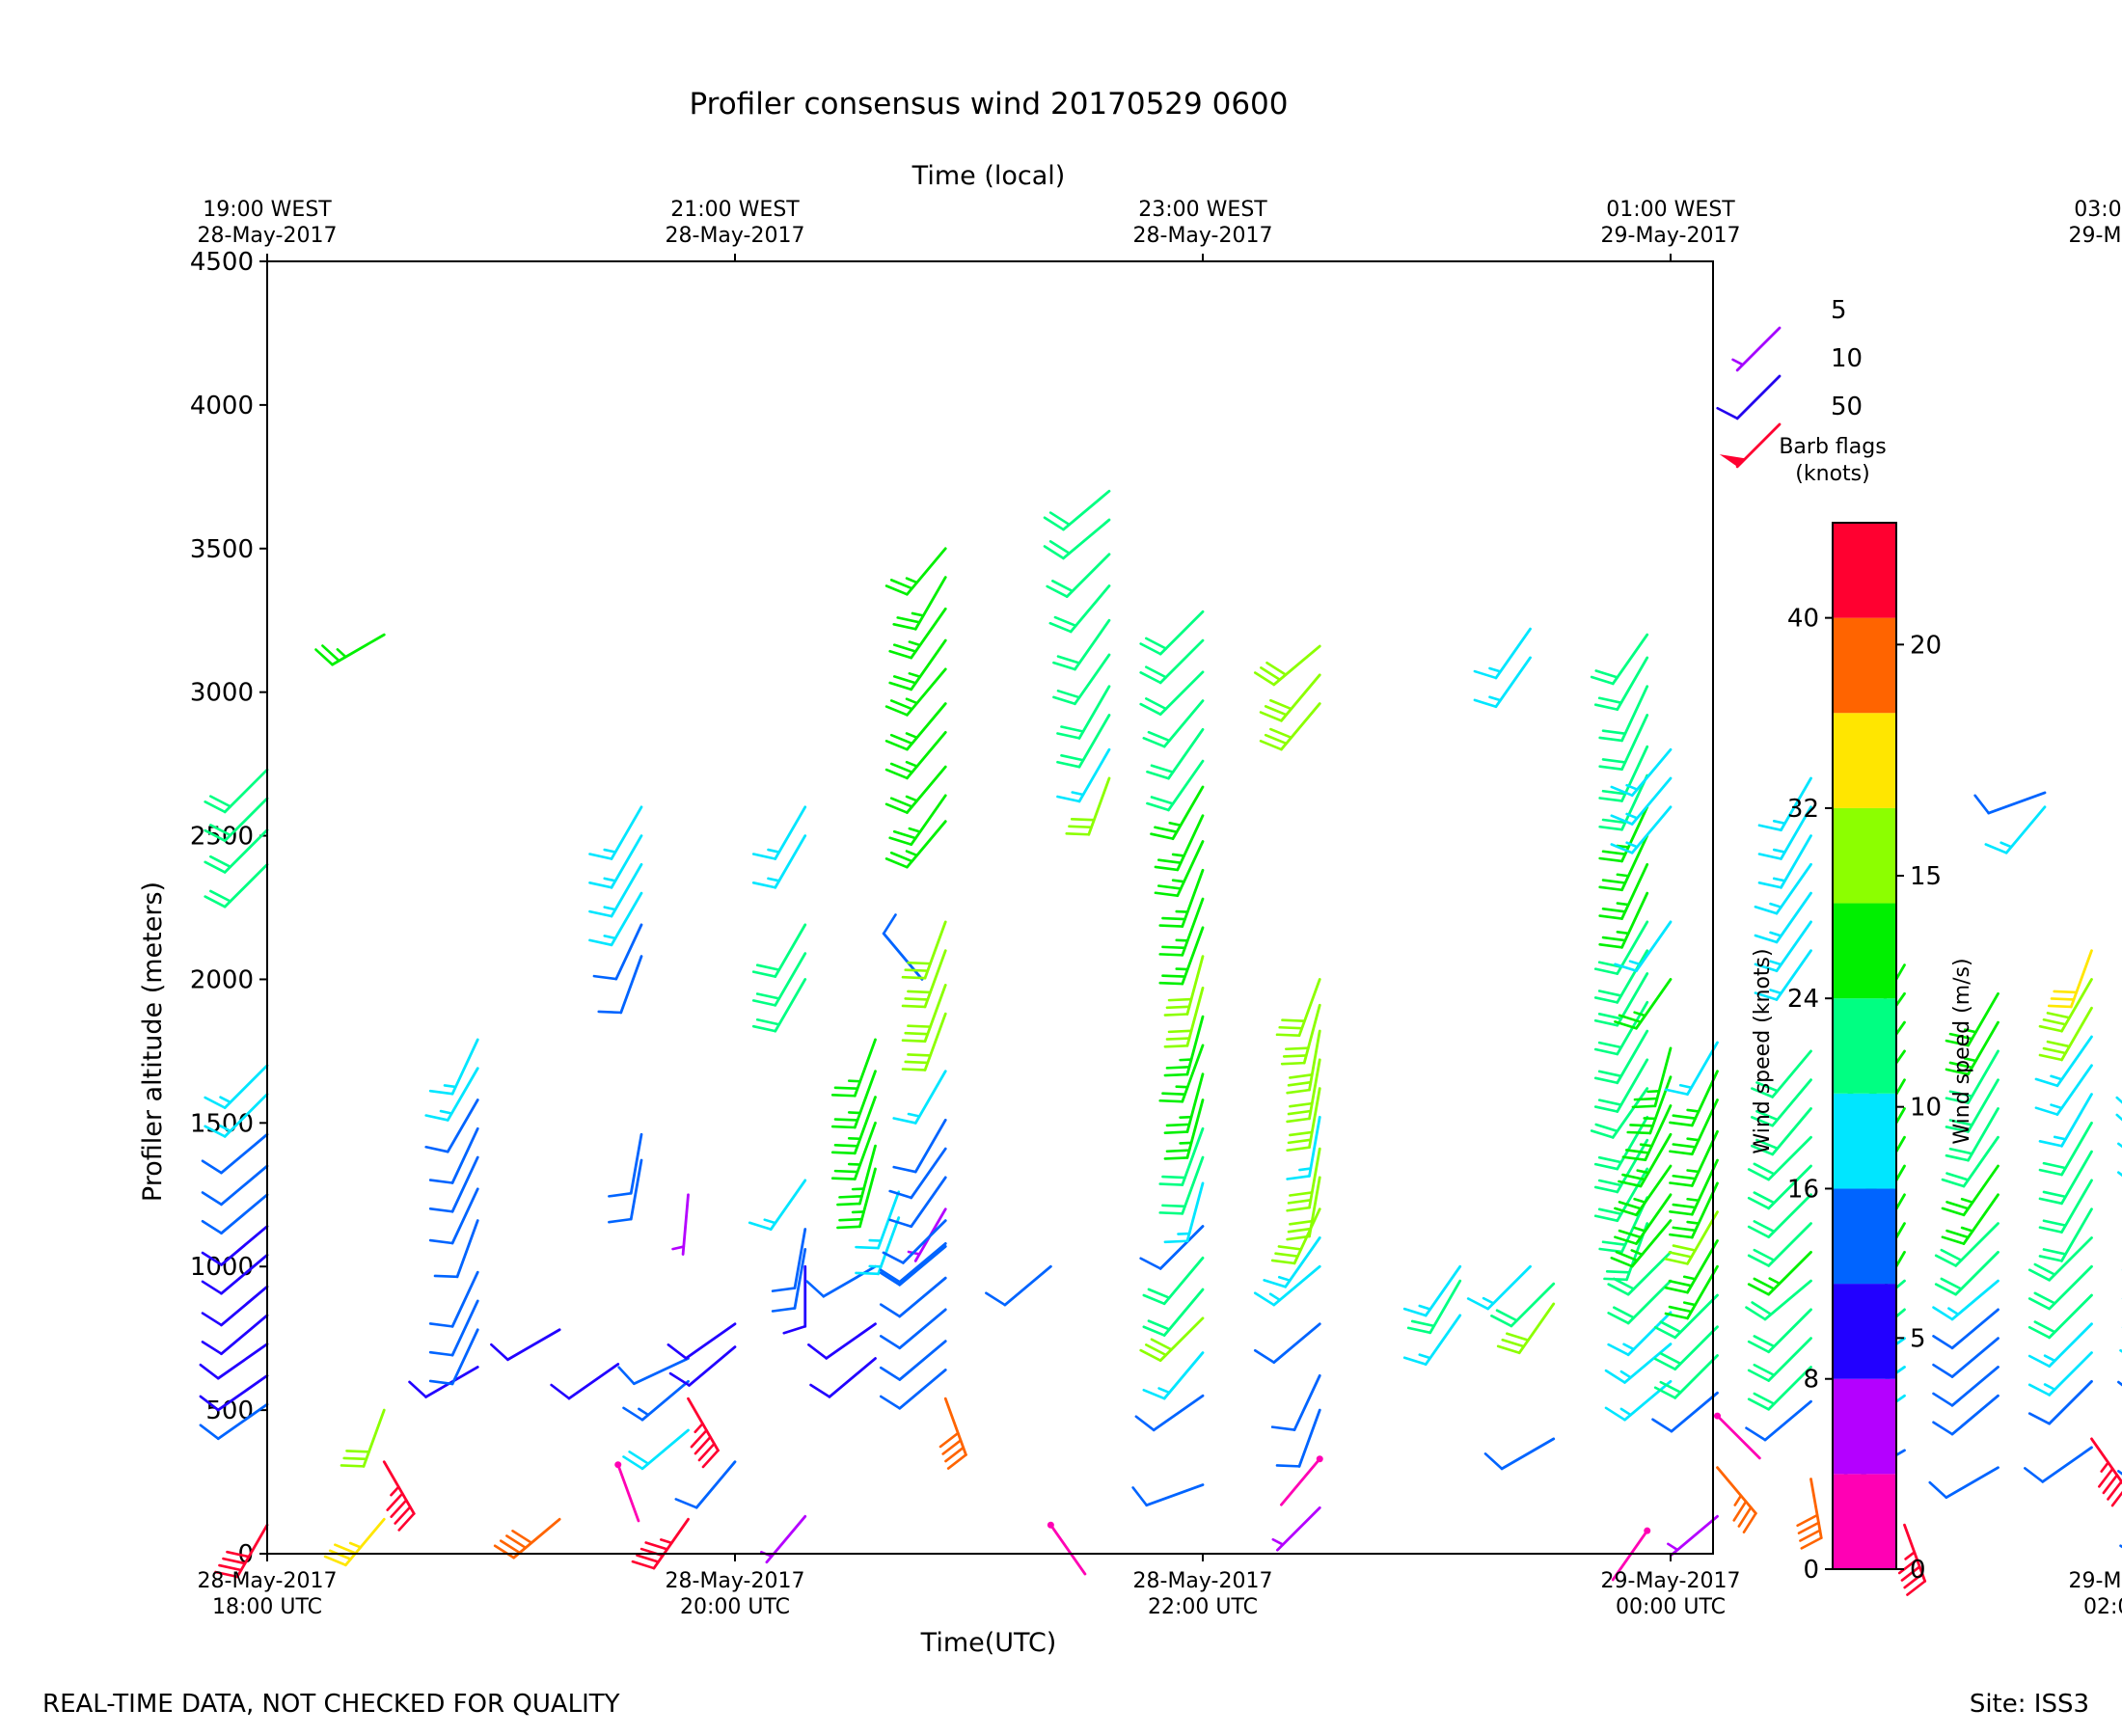 This screenshot has width=2122, height=1736. Describe the element at coordinates (1811, 1570) in the screenshot. I see `colorbar-knot-label: 0` at that location.